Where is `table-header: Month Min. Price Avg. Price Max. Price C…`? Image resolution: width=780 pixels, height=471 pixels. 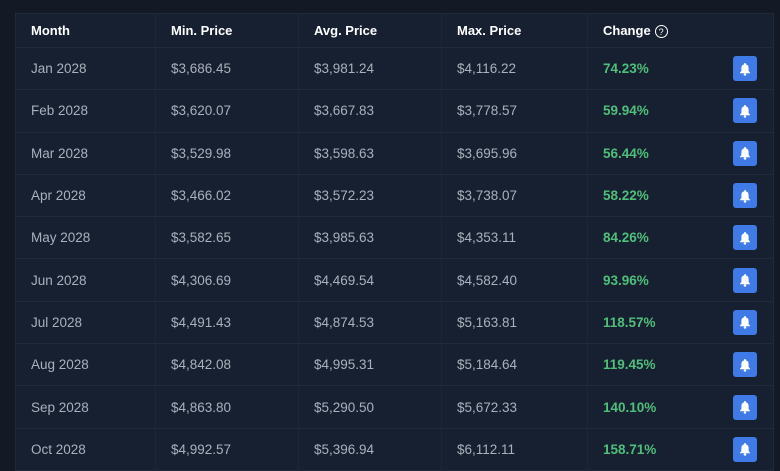
table-header: Month Min. Price Avg. Price Max. Price C… is located at coordinates (394, 30).